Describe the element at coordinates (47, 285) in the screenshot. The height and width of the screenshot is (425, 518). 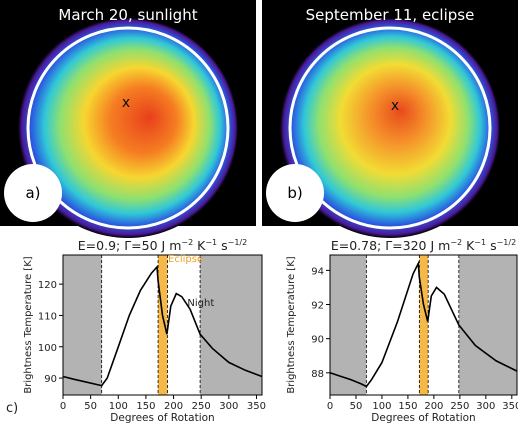
I see `y-tick-label: 120` at that location.